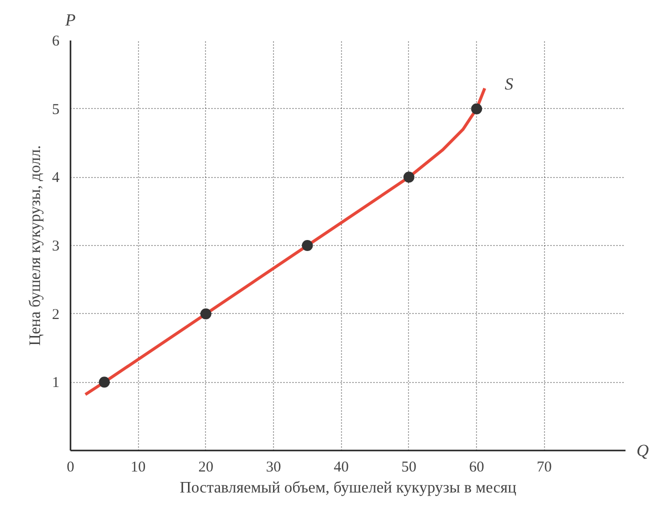 The width and height of the screenshot is (657, 524). I want to click on y-tick-label: 2, so click(56, 314).